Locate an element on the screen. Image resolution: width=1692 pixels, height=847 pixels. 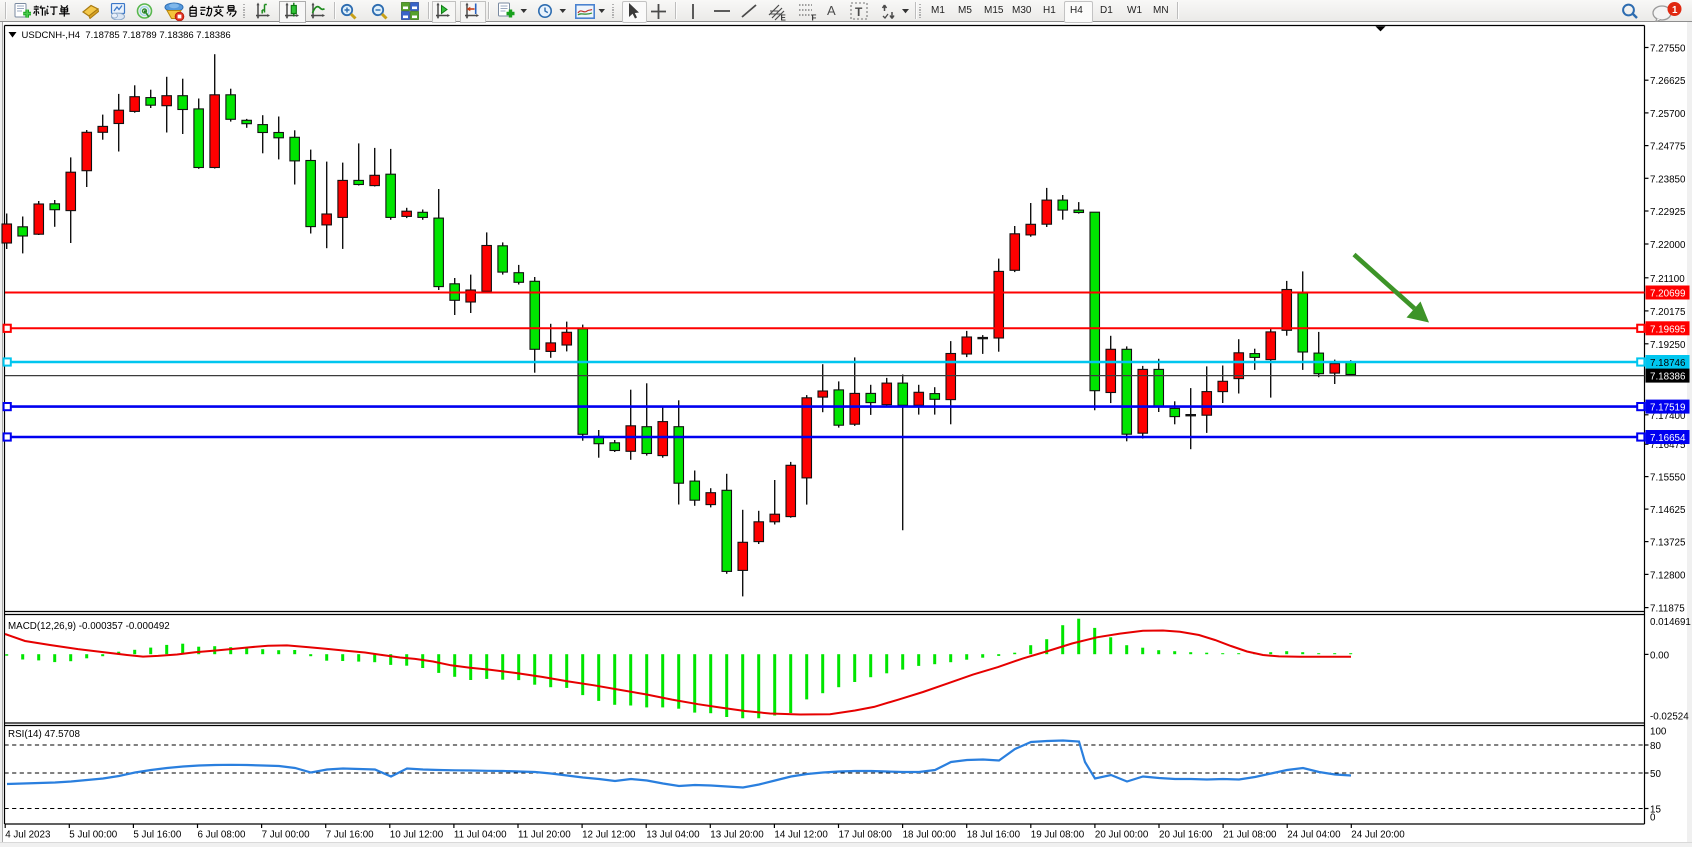
svg-text: 7.12800 is located at coordinates (1668, 575).